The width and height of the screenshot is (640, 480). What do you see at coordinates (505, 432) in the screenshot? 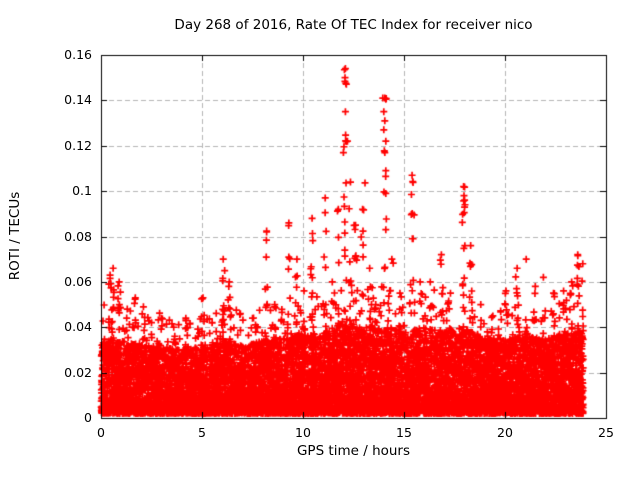
I see `x-tick-label: 20` at bounding box center [505, 432].